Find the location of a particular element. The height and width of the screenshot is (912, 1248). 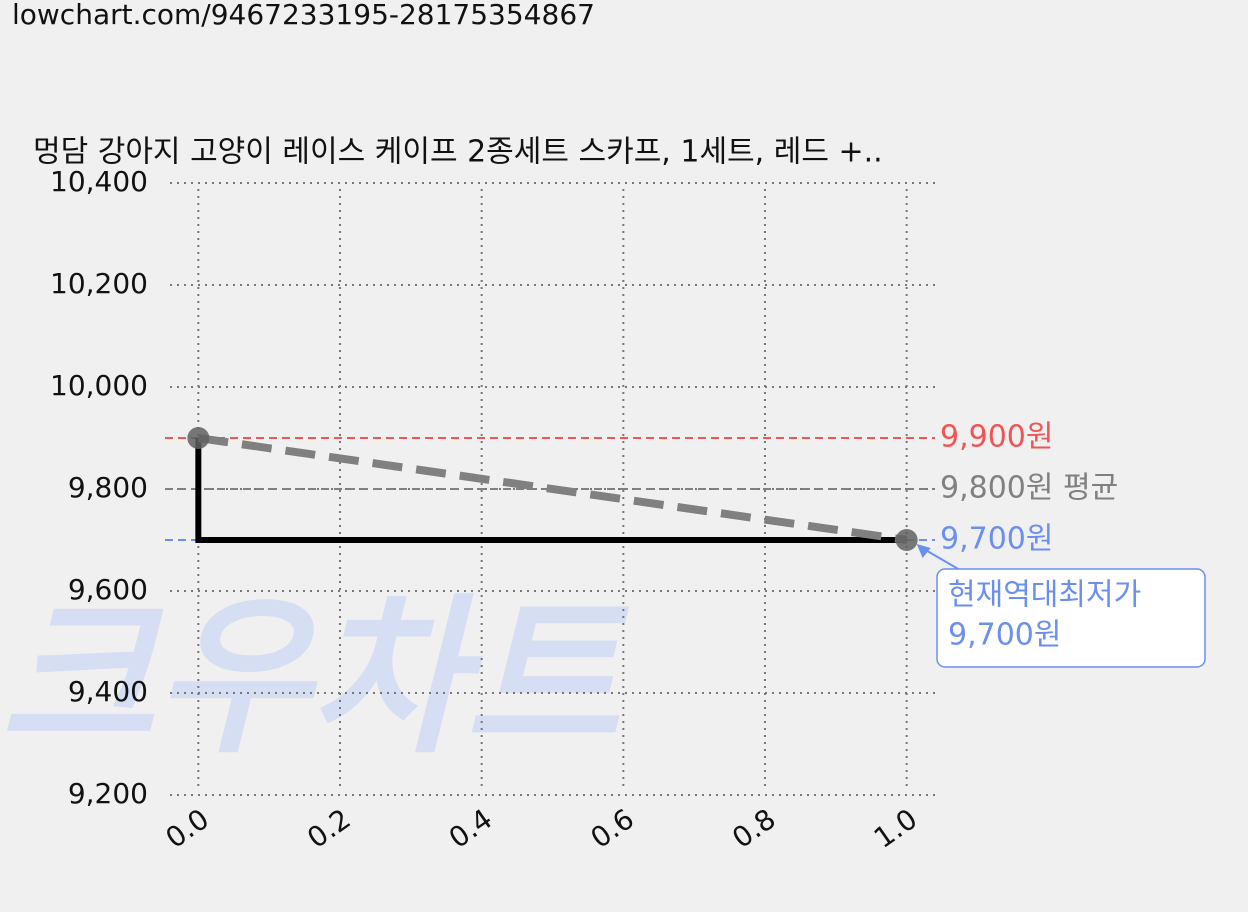

y-tick-label: 10,000 is located at coordinates (99, 385).